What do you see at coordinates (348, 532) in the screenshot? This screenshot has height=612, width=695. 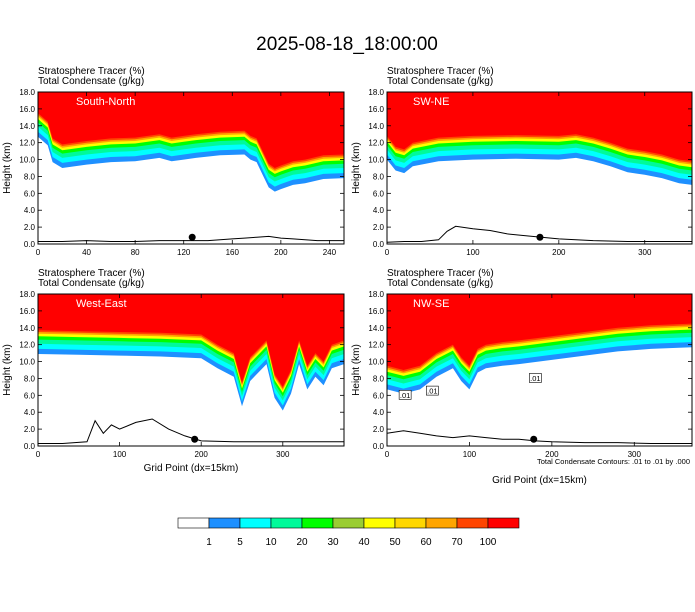 I see `colorbar: 1 5 10 20 30 40 50 60 70 100` at bounding box center [348, 532].